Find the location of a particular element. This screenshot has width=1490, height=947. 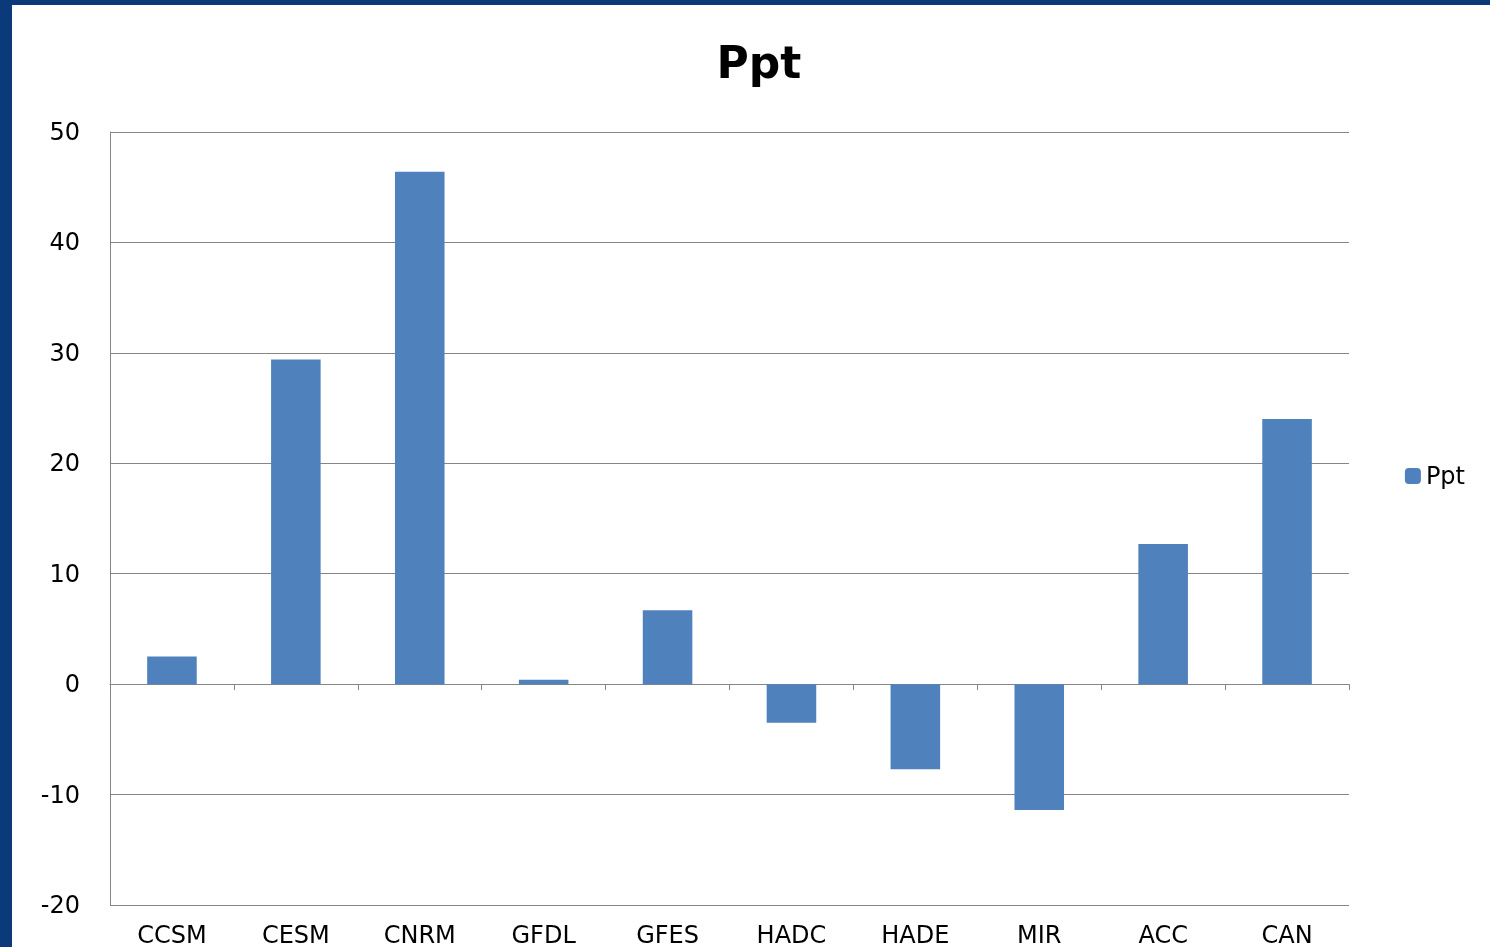

y-tick-label: -10 is located at coordinates (60, 794).